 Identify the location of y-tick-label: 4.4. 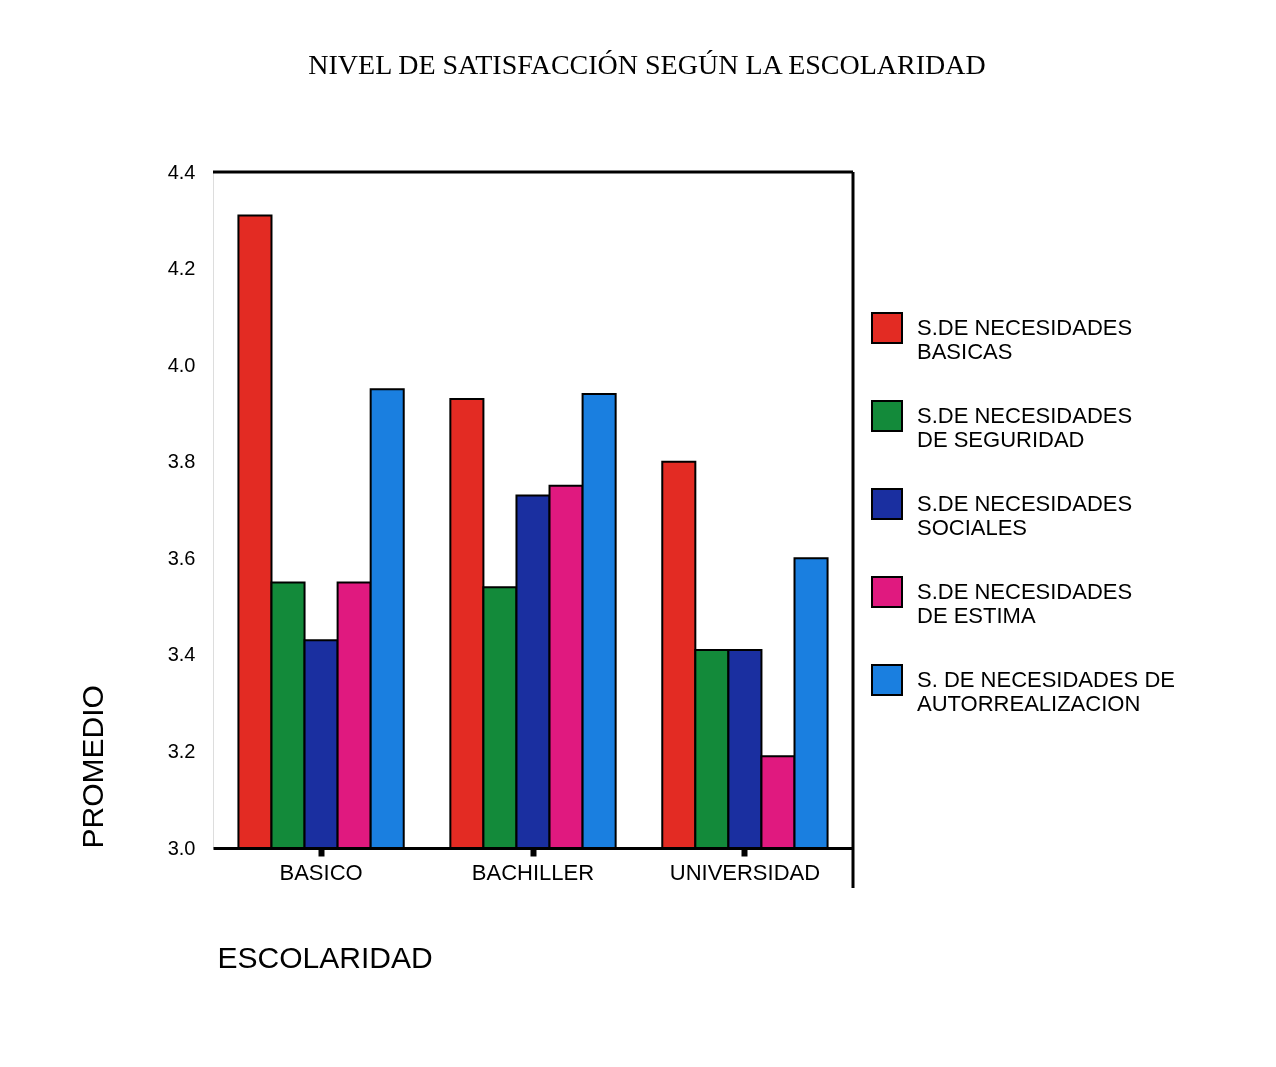
(181, 171).